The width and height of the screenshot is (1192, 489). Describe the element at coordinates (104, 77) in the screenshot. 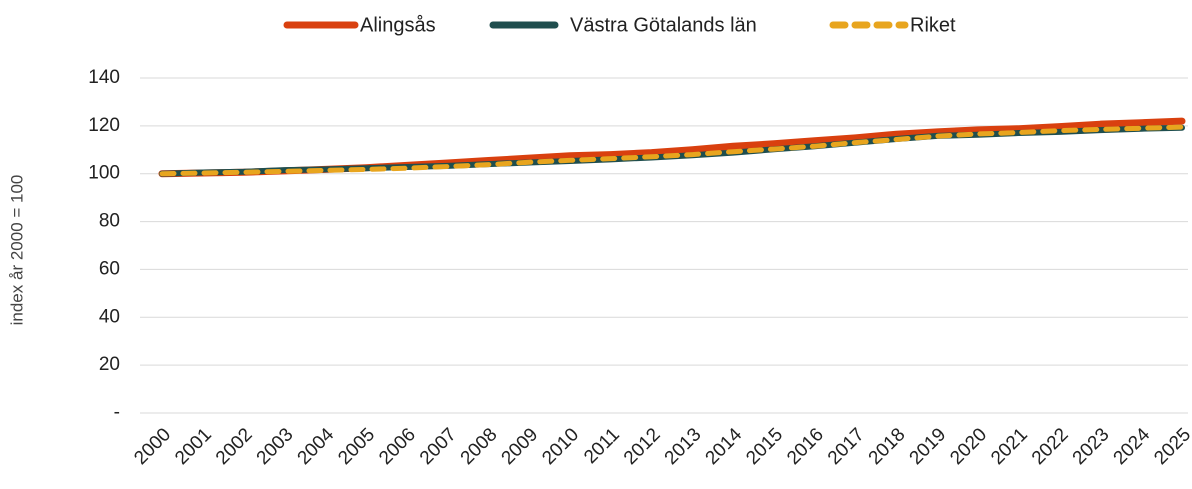

I see `y-tick-label: 140` at that location.